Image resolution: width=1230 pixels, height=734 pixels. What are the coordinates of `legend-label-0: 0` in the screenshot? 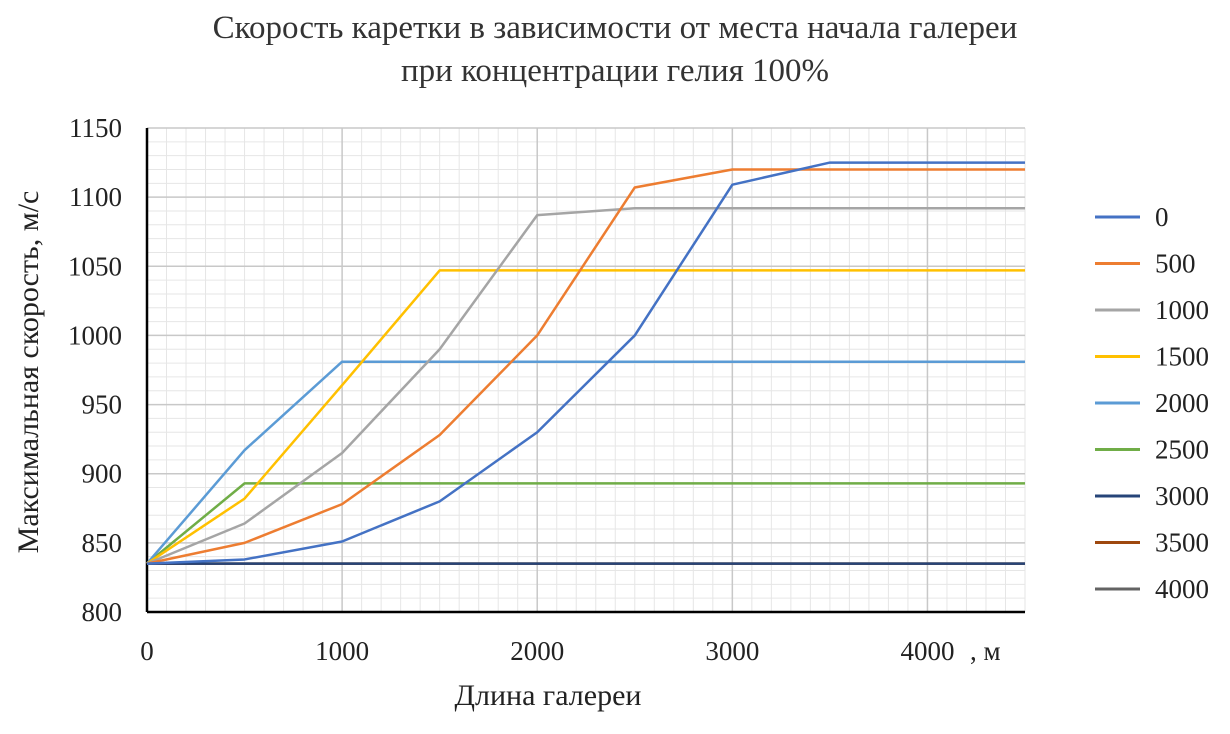 It's located at (1162, 217).